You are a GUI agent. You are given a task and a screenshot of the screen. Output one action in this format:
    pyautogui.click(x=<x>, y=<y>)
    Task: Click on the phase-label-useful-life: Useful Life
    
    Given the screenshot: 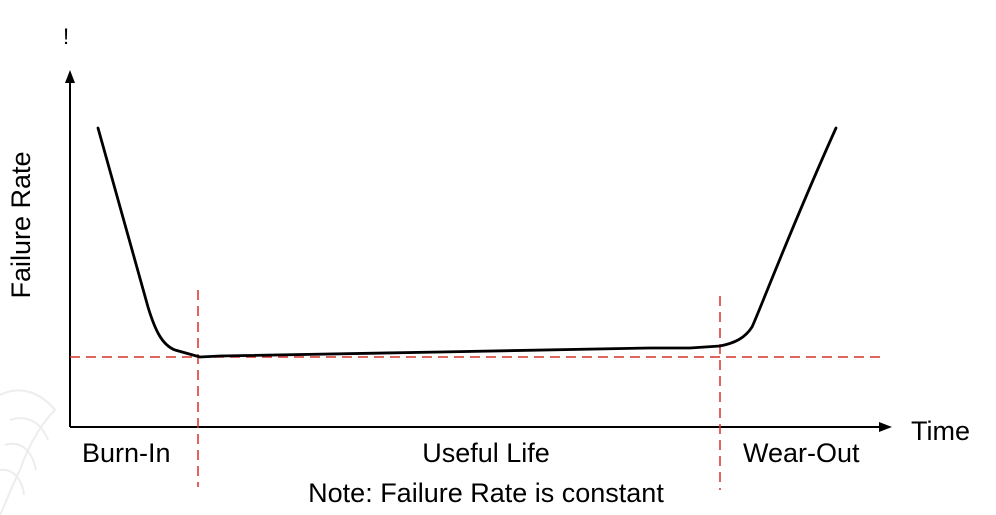 What is the action you would take?
    pyautogui.click(x=486, y=453)
    